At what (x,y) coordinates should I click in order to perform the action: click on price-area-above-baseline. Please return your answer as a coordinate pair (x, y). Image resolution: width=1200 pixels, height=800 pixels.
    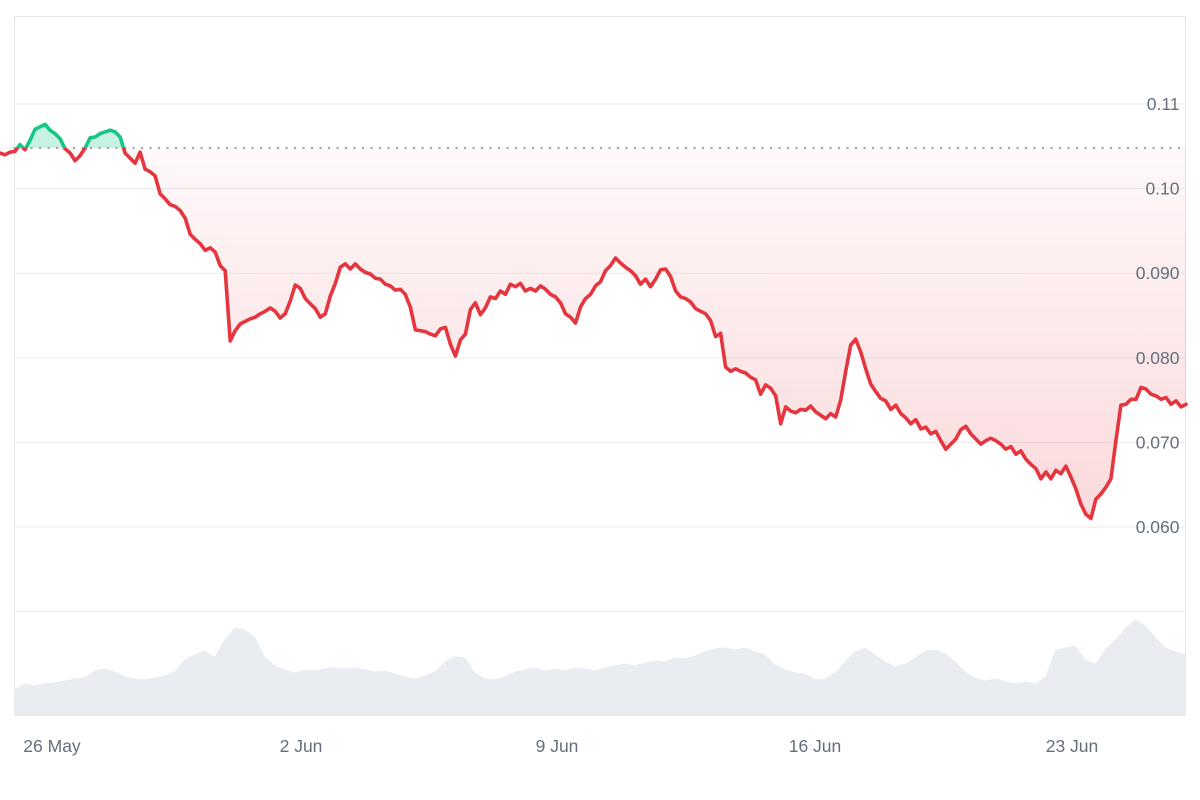
    Looking at the image, I should click on (70, 136).